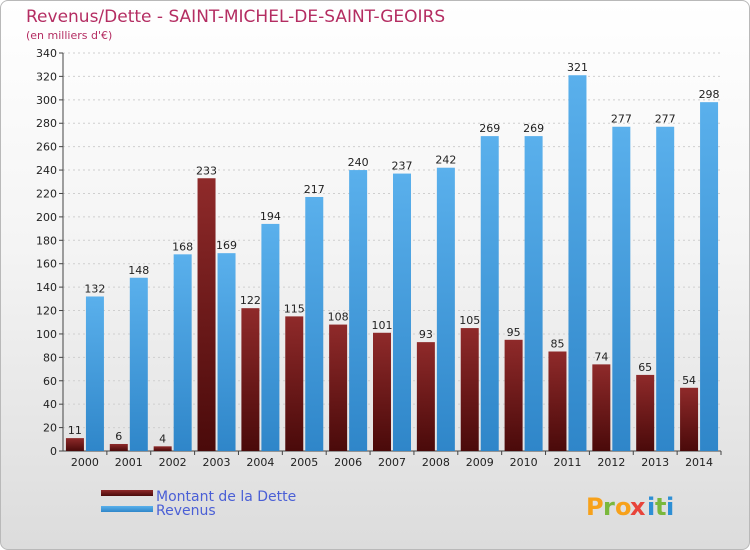  I want to click on x-tick-label: 2000, so click(85, 462).